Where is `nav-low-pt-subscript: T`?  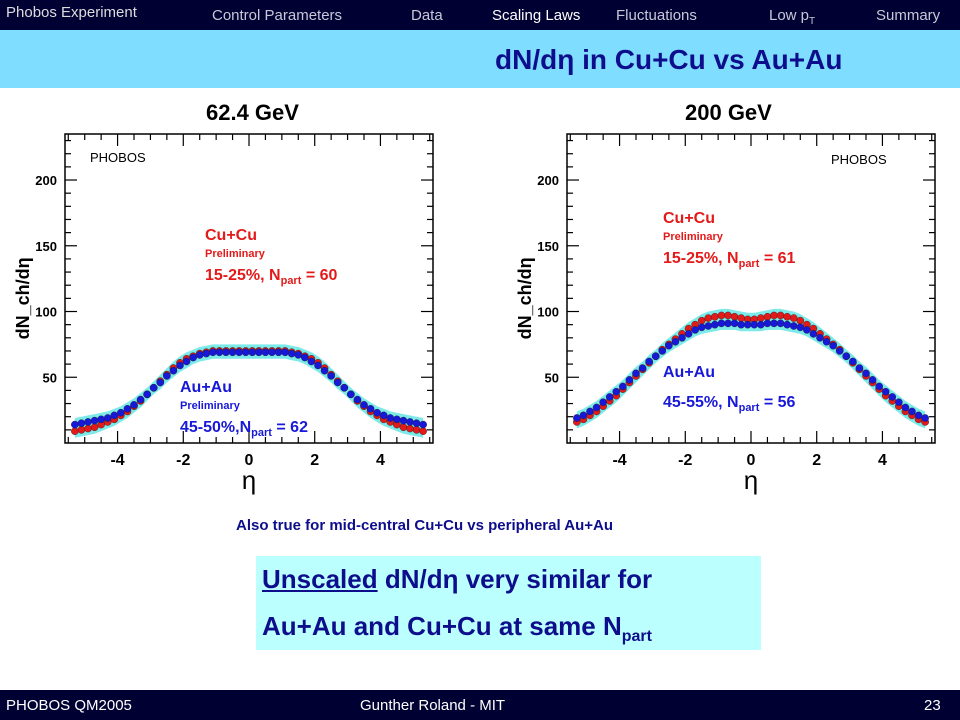 nav-low-pt-subscript: T is located at coordinates (812, 21).